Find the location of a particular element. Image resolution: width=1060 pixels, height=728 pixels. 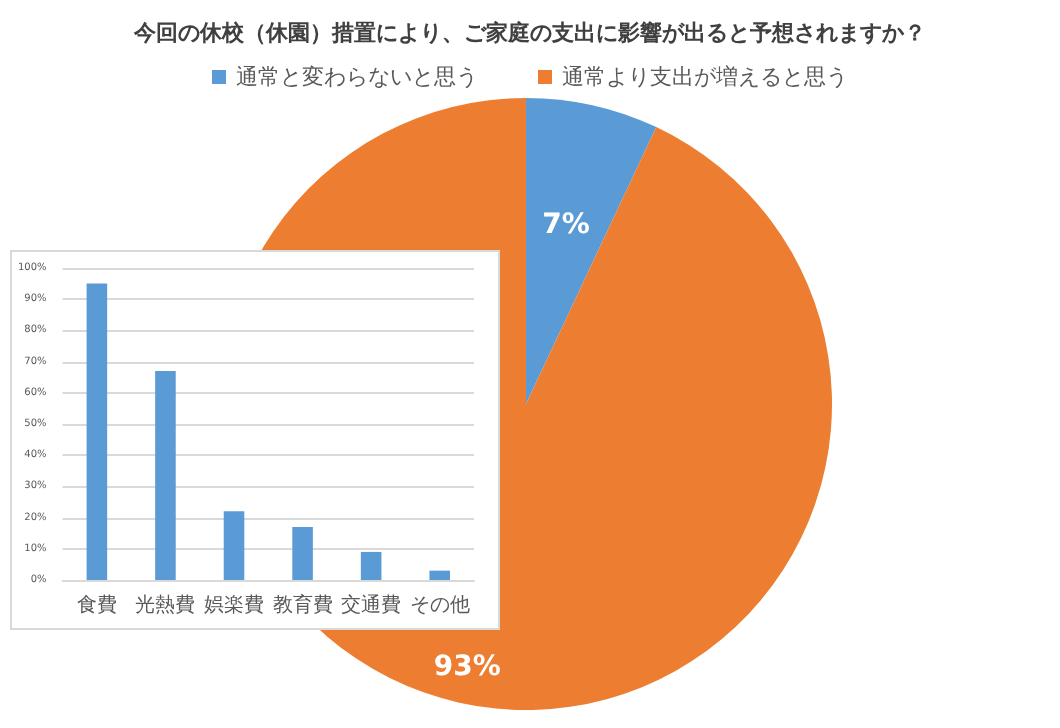

x-tick-label: 光熱費 is located at coordinates (165, 605).